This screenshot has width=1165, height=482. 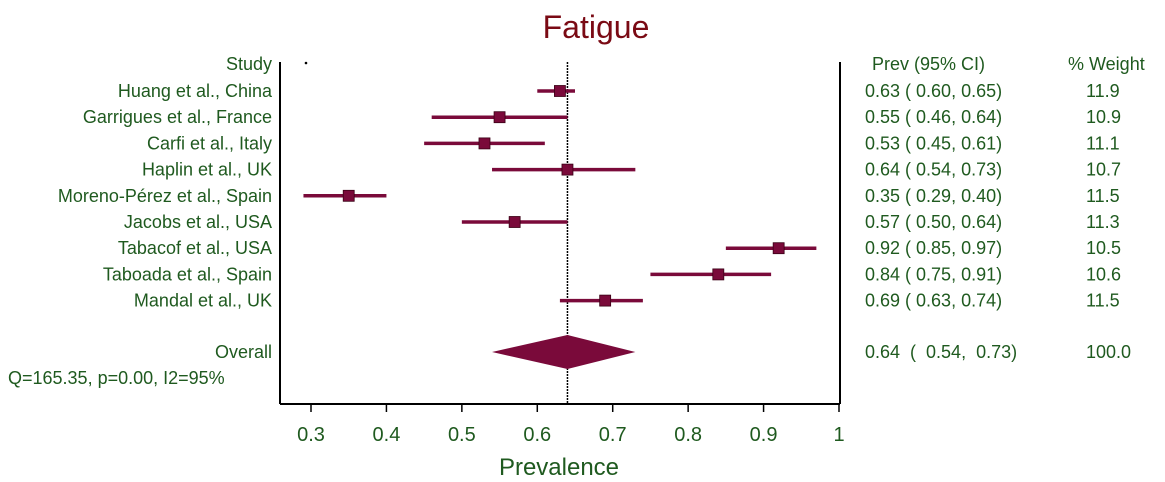 What do you see at coordinates (311, 435) in the screenshot?
I see `x-tick-label-0: 0.3` at bounding box center [311, 435].